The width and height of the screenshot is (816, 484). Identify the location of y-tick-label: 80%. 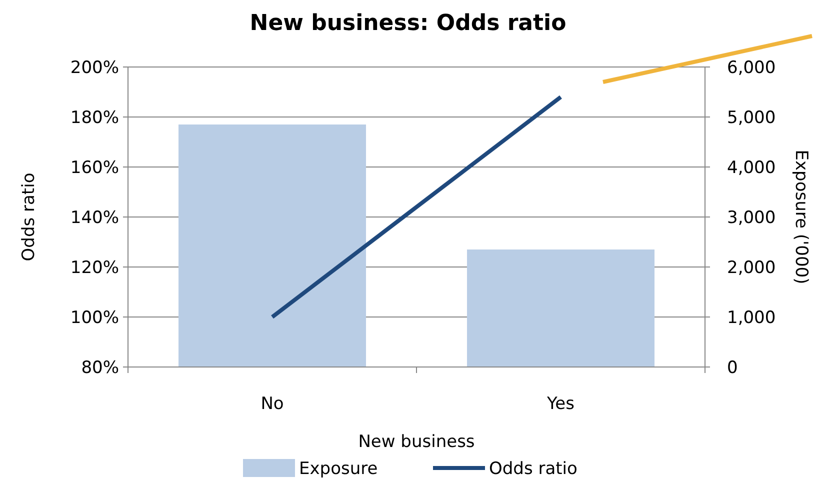
(100, 368).